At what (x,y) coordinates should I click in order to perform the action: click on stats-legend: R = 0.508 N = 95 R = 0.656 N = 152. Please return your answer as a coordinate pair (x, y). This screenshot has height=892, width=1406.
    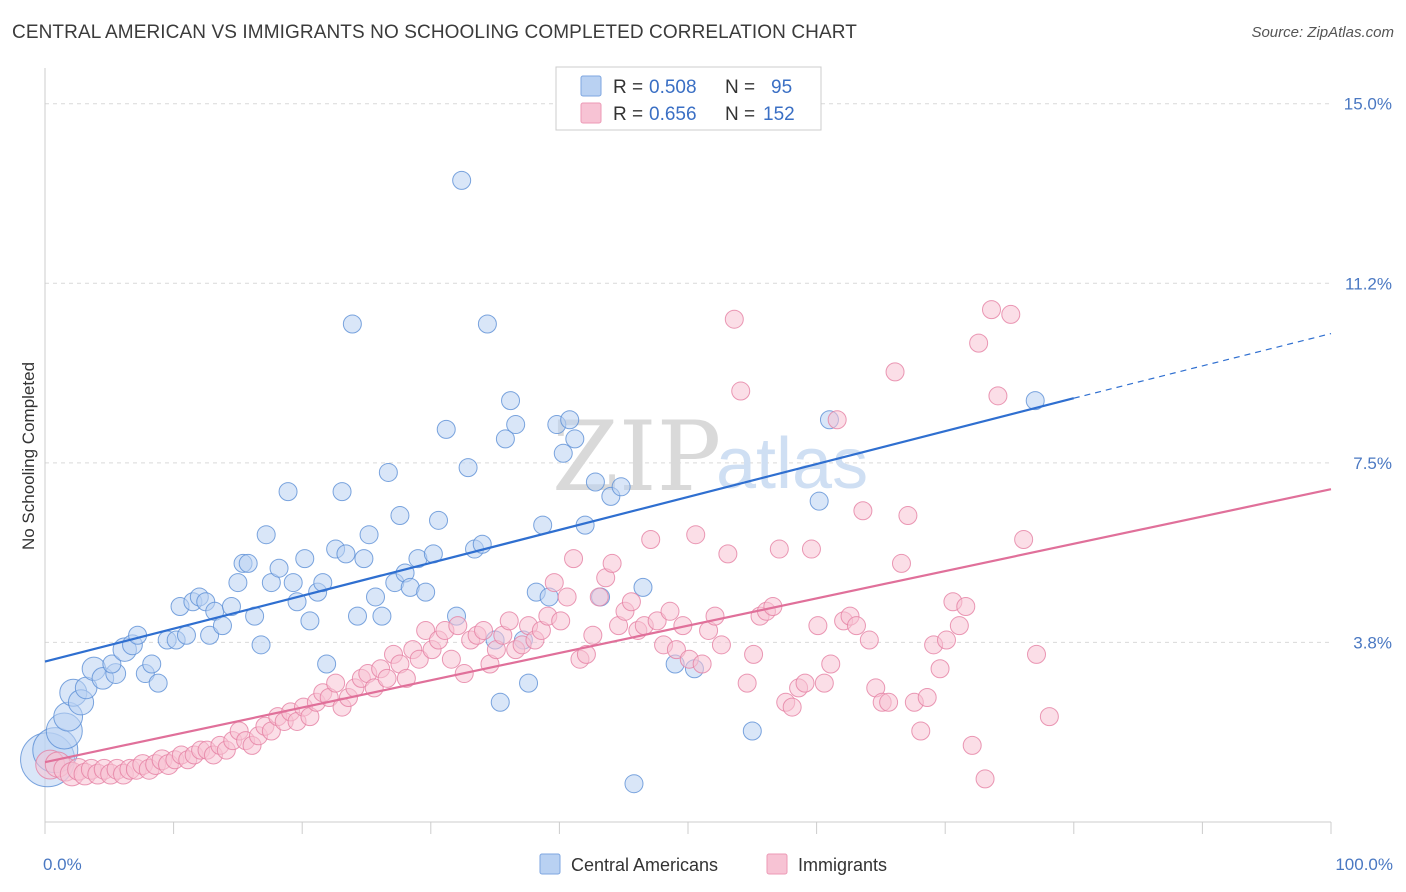
    Looking at the image, I should click on (688, 98).